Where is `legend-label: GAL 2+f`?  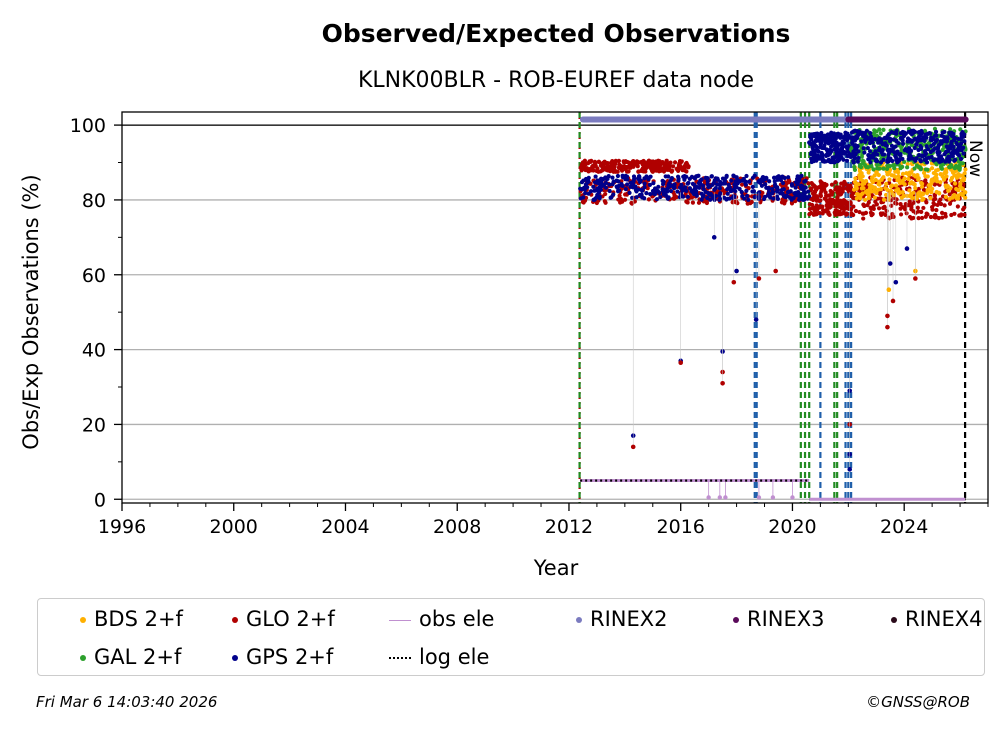 legend-label: GAL 2+f is located at coordinates (138, 657).